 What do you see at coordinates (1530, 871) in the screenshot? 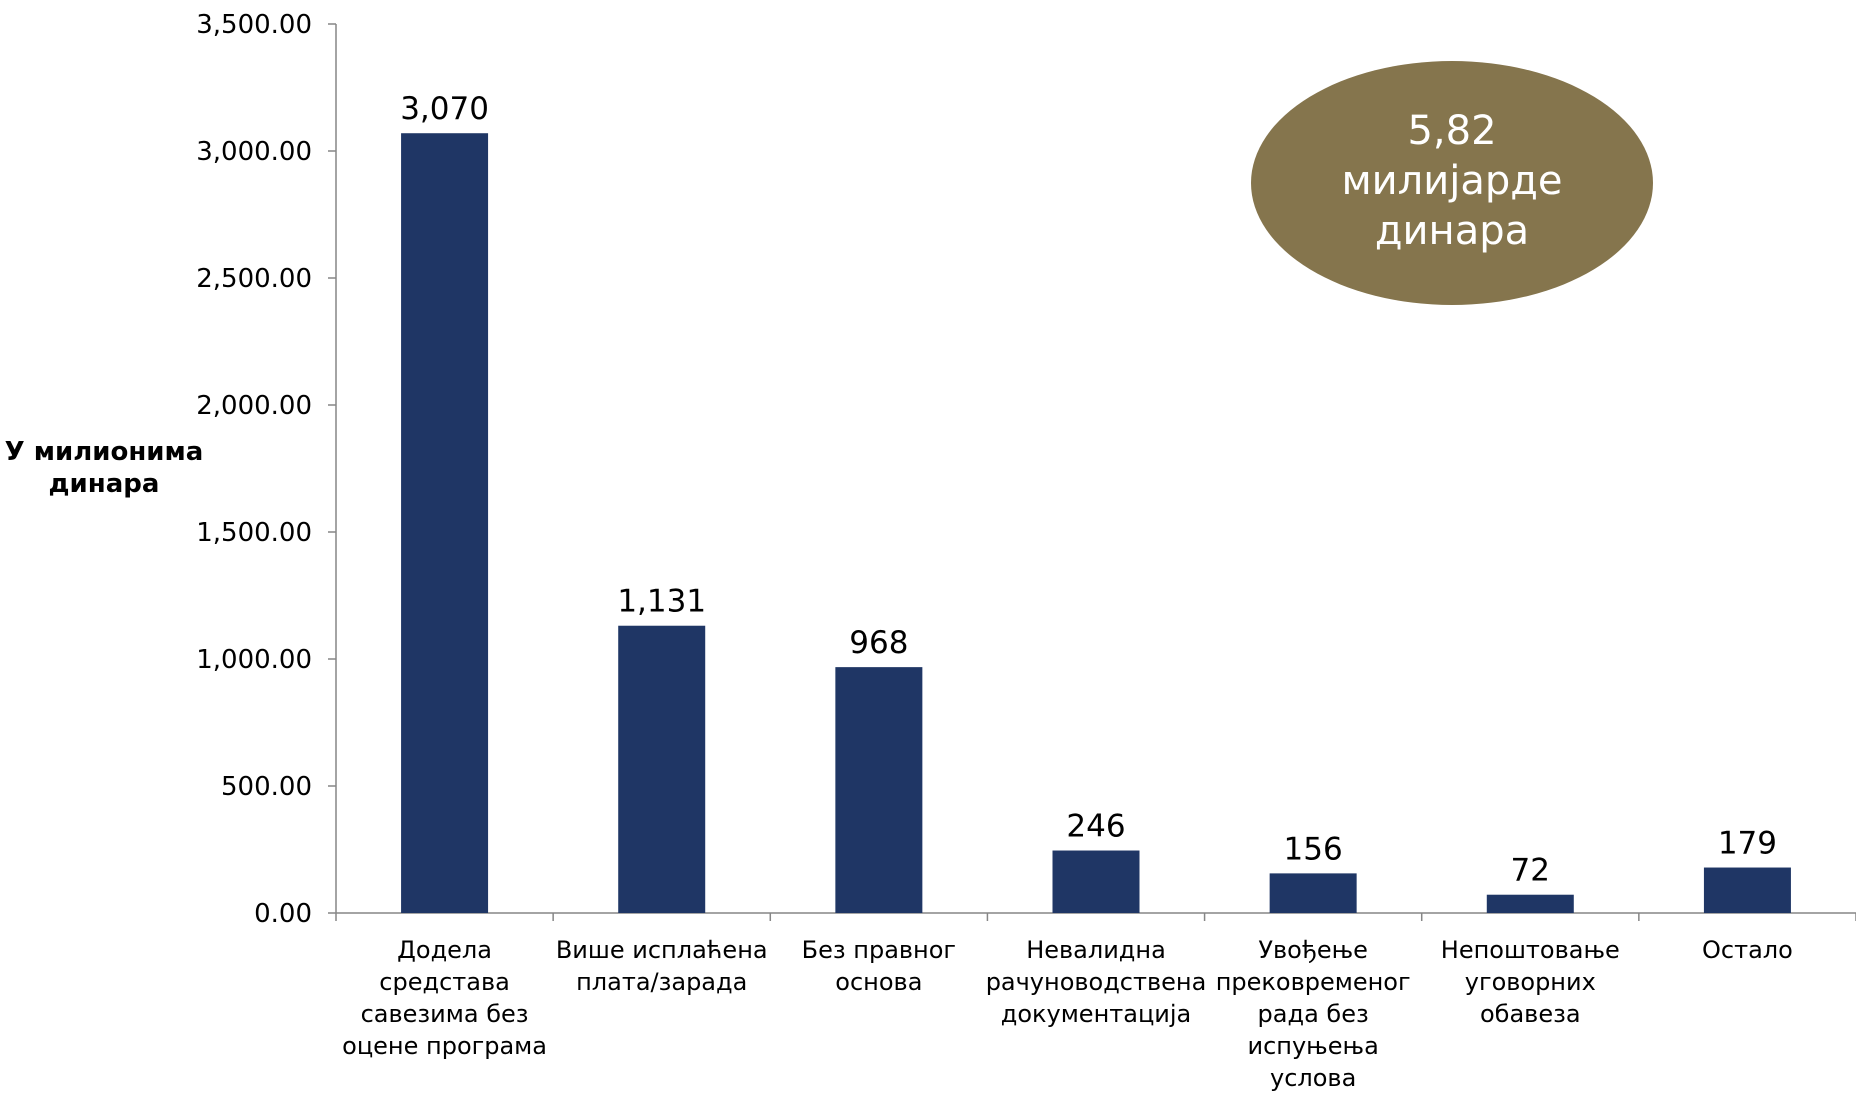
I see `value-label: 72` at bounding box center [1530, 871].